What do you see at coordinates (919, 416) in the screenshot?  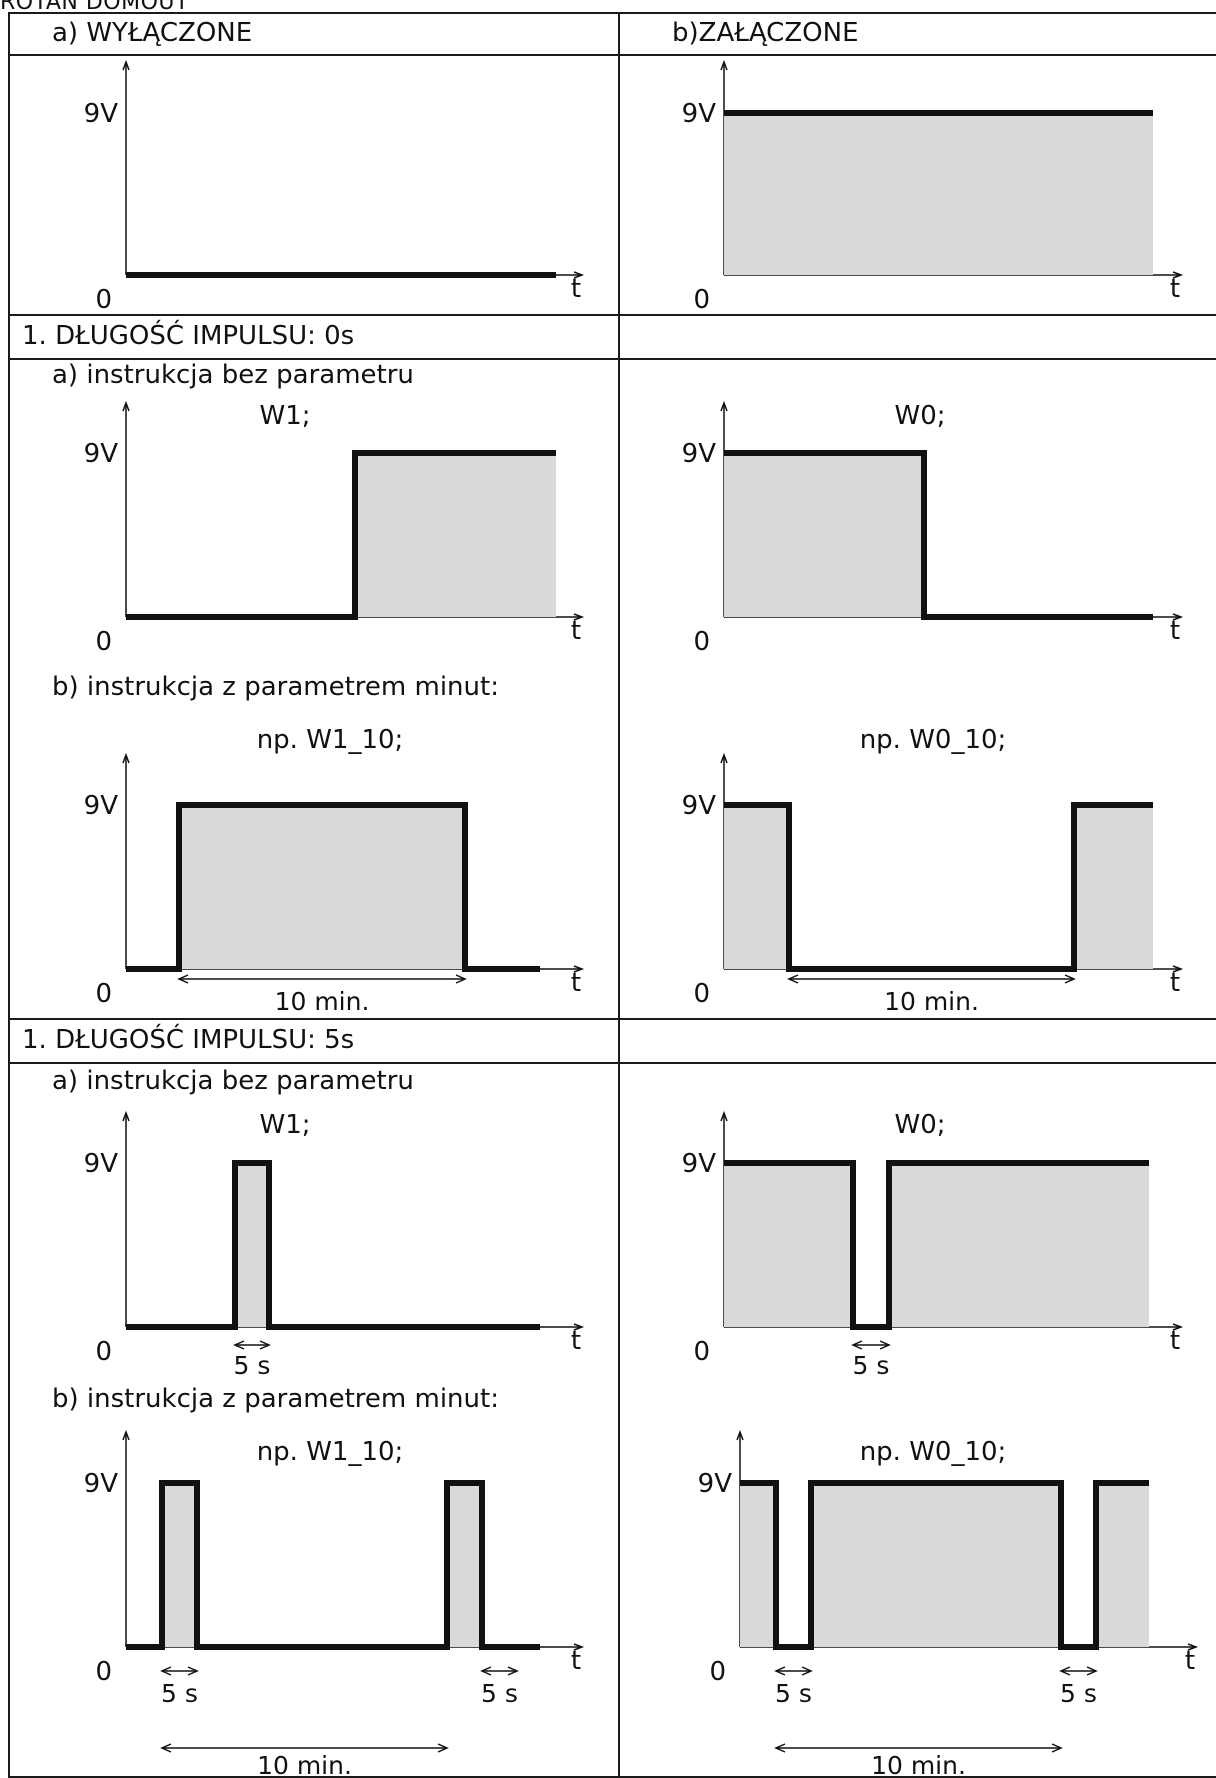 I see `cmd-w0-0s: W0;` at bounding box center [919, 416].